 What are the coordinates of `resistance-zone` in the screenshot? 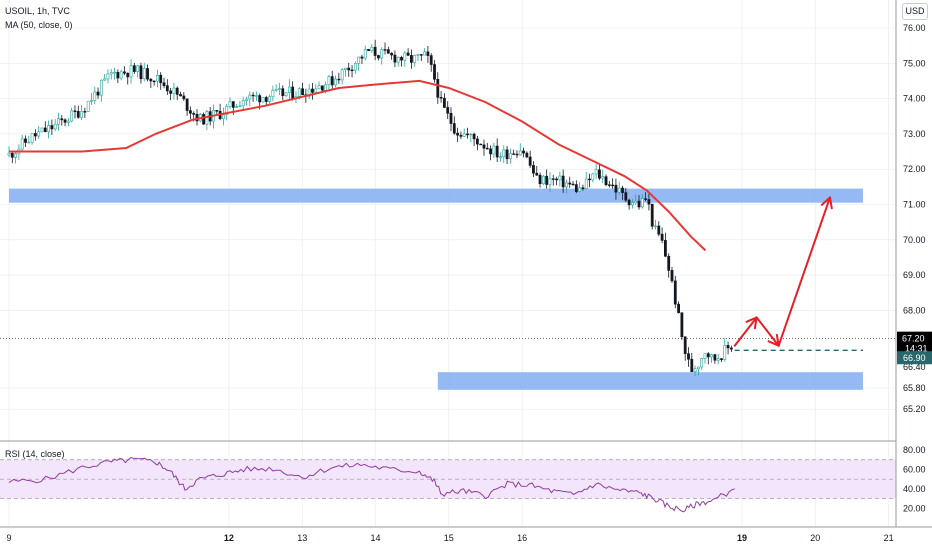 It's located at (436, 195).